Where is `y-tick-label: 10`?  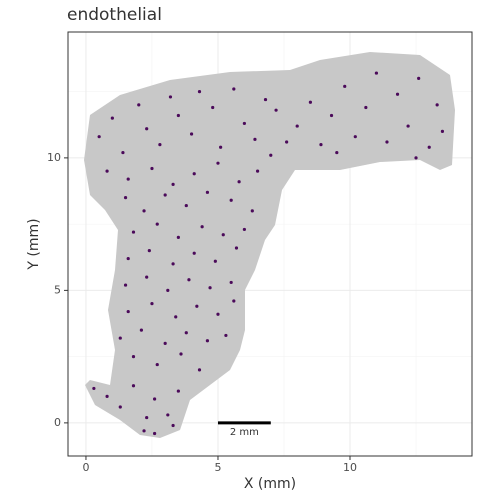 y-tick-label: 10 is located at coordinates (54, 157).